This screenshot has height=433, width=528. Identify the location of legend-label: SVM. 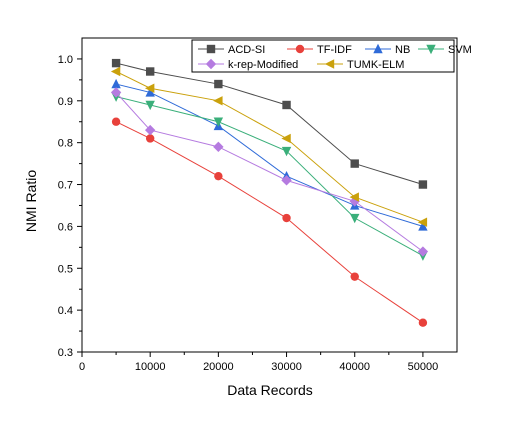
(460, 50).